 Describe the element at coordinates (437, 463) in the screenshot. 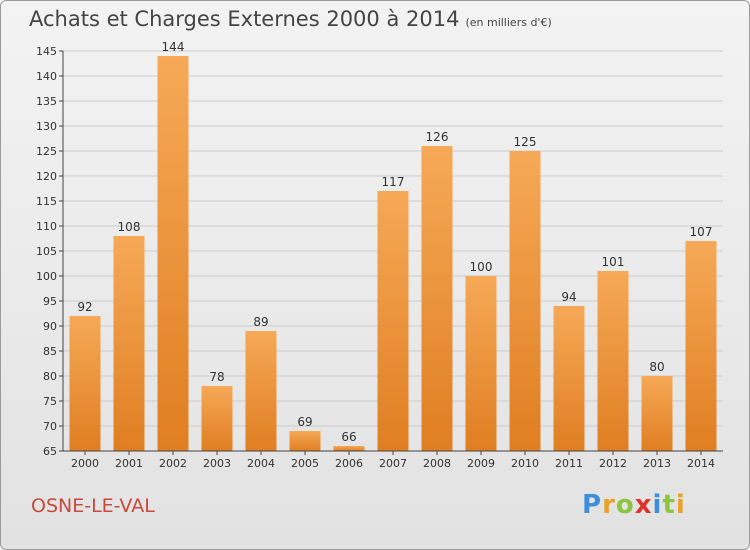

I see `x-tick-label: 2008` at that location.